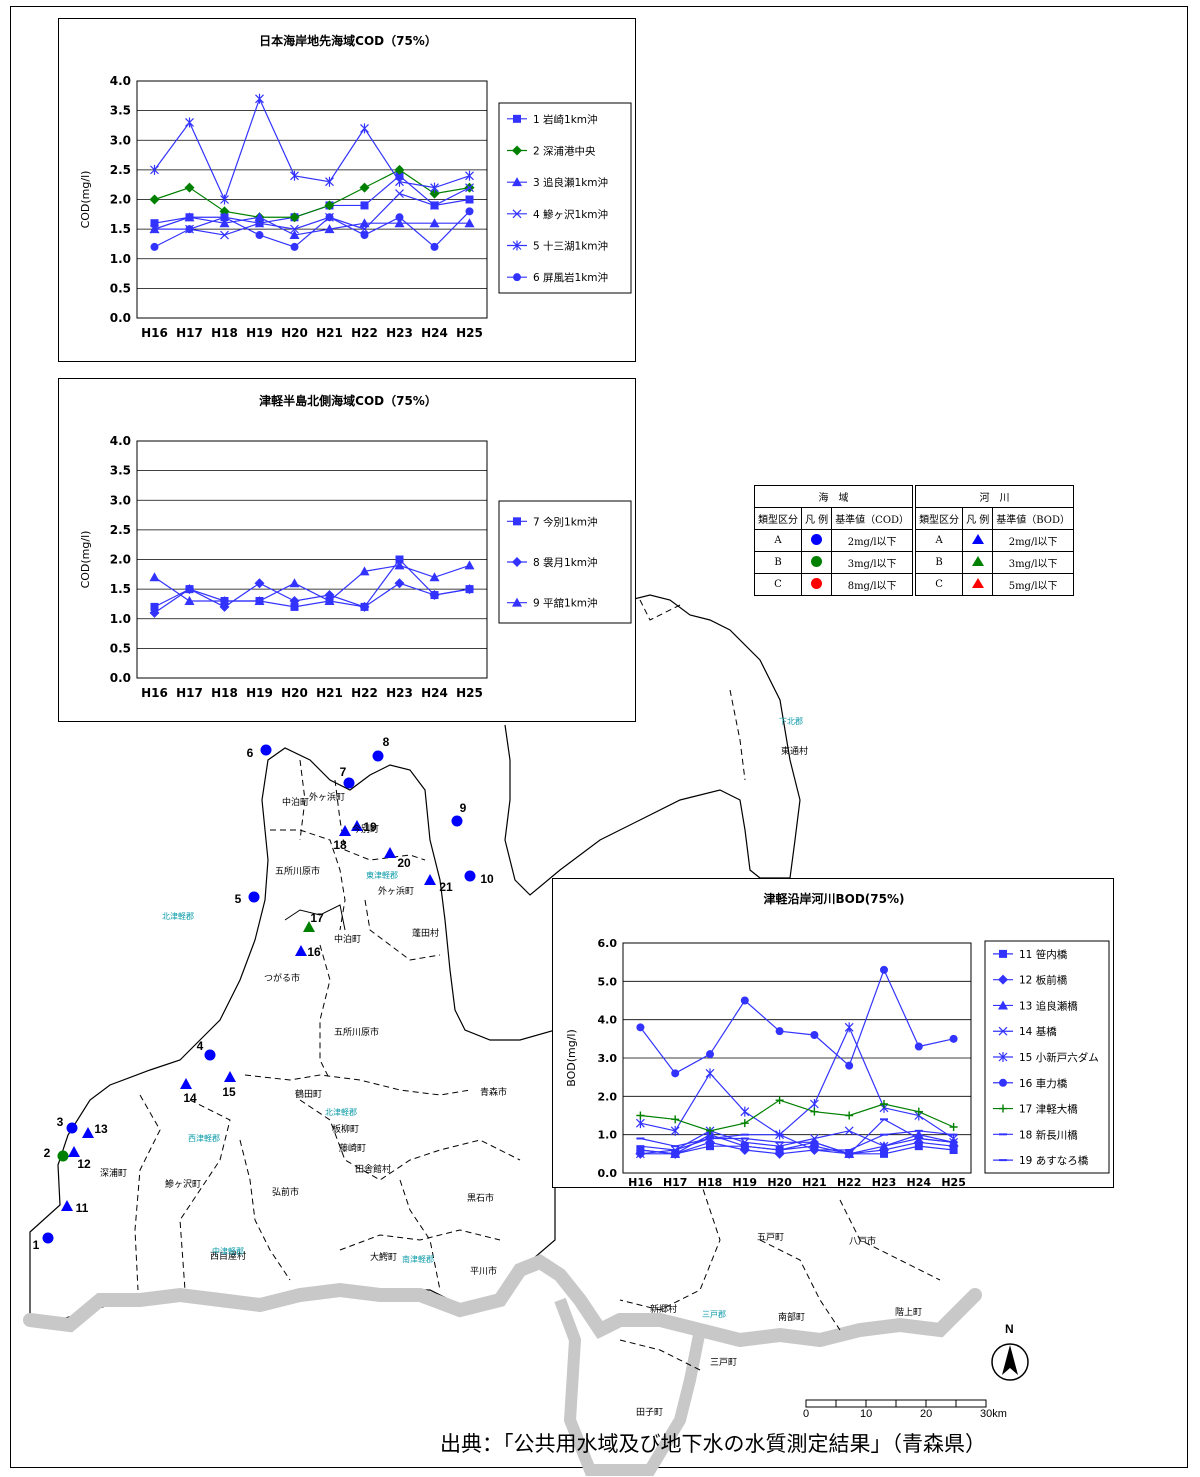 The width and height of the screenshot is (1200, 1477). I want to click on col-header: 基準値（COD）, so click(872, 518).